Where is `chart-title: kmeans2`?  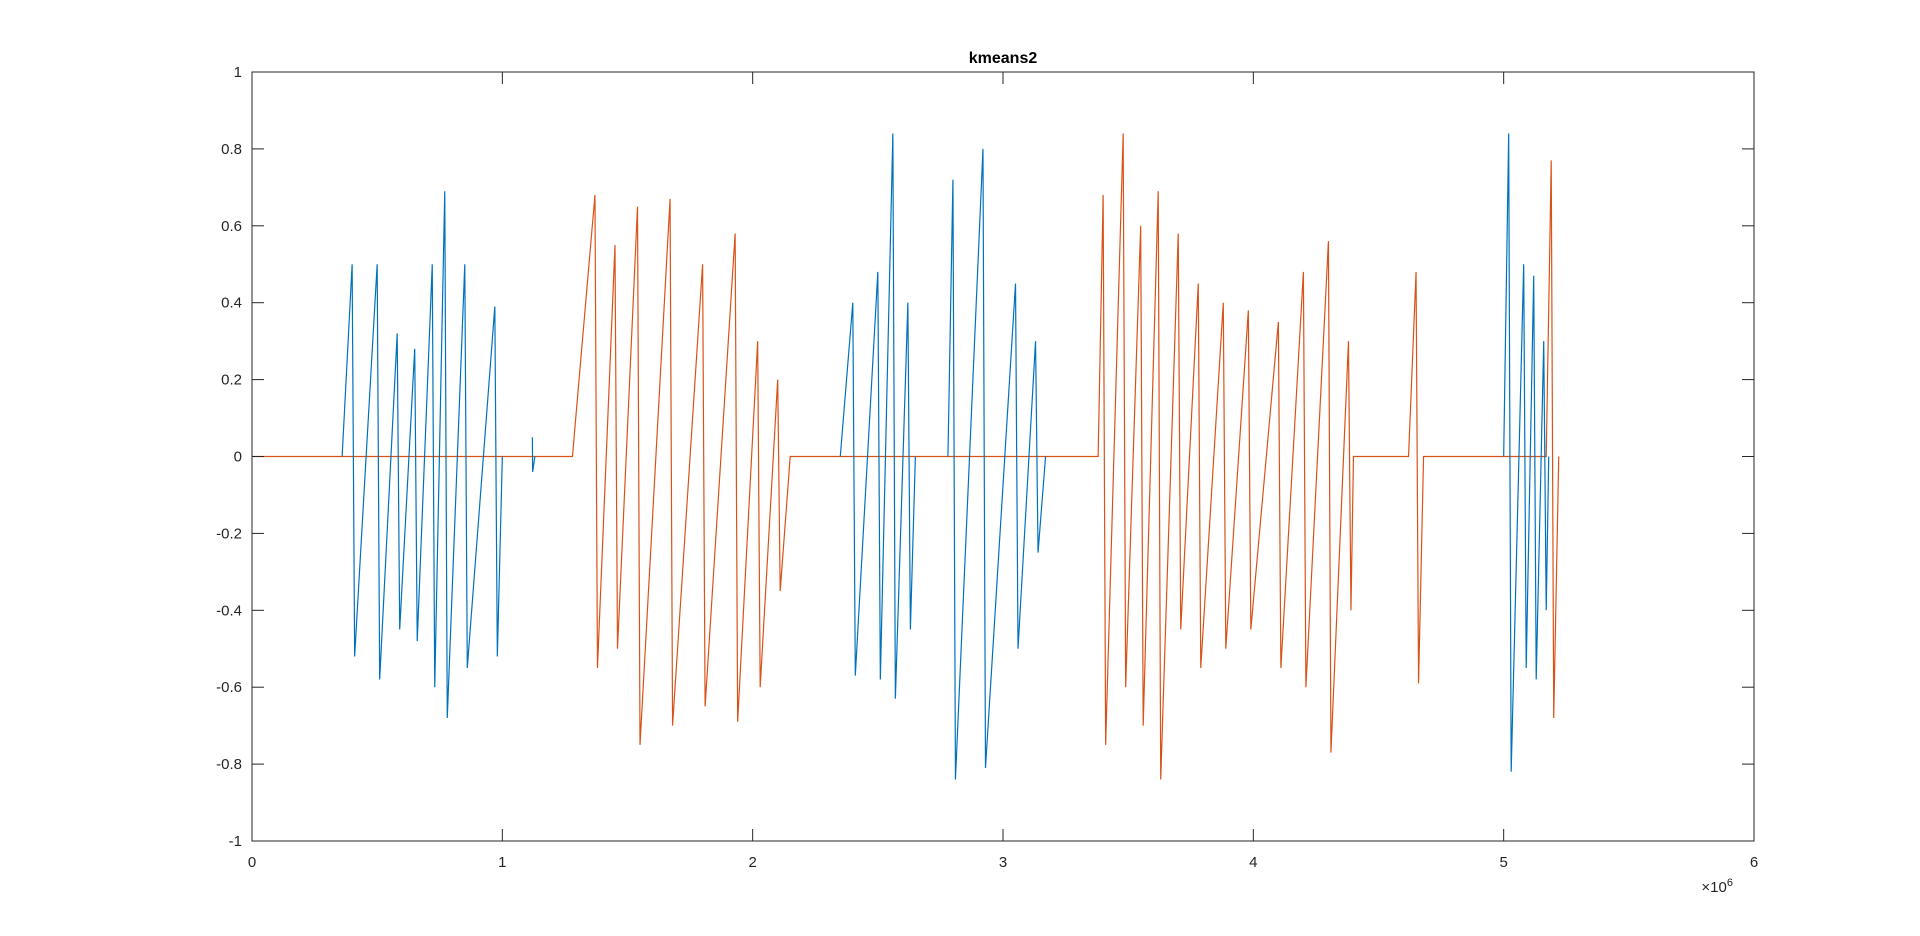
chart-title: kmeans2 is located at coordinates (1003, 58).